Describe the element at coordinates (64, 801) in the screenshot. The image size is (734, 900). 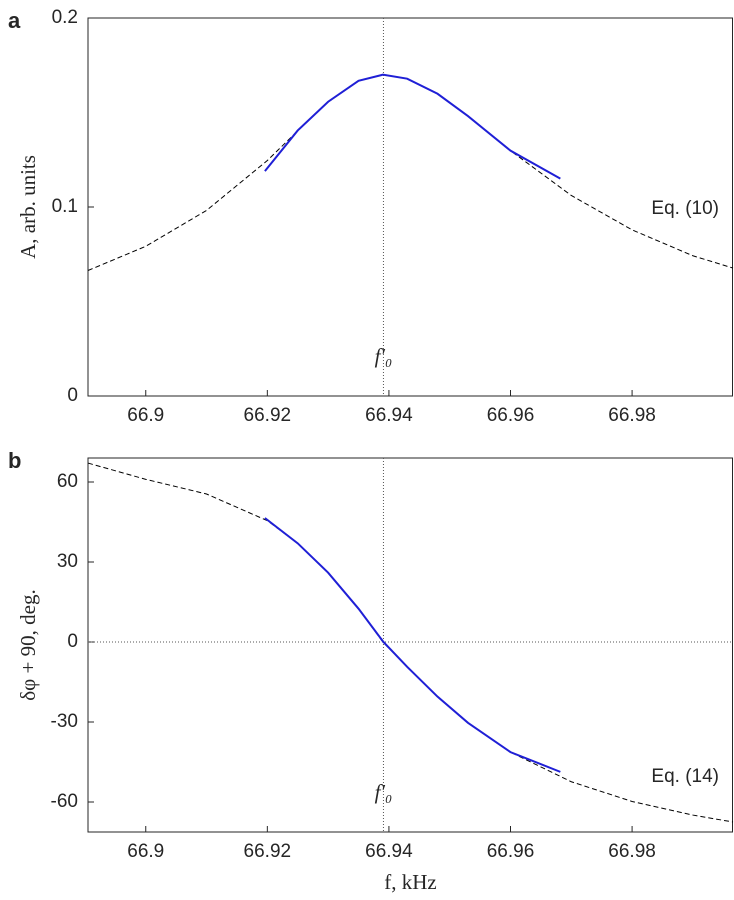
I see `y-tick-label: -60` at that location.